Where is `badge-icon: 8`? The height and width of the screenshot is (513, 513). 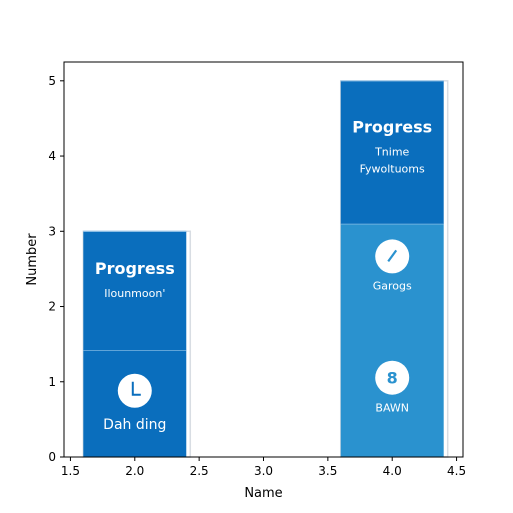 badge-icon: 8 is located at coordinates (392, 377).